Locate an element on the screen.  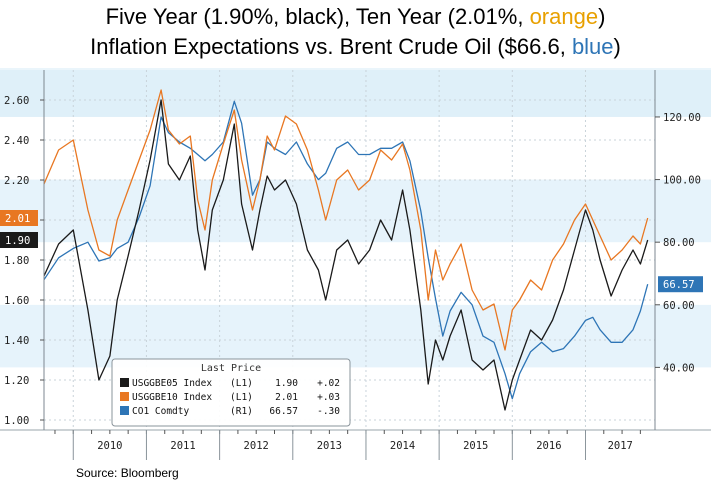
legend-swatch-brent is located at coordinates (124, 410).